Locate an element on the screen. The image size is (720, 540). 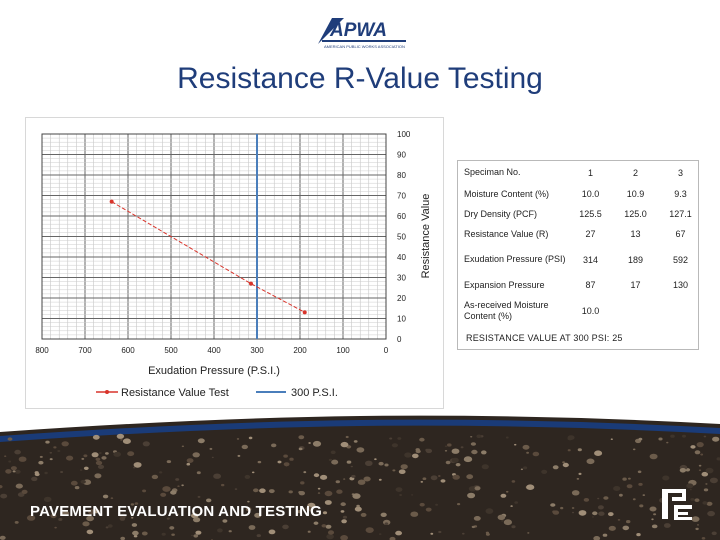
table-row: Resistance Value (R) 27 13 67 is located at coordinates (580, 234).